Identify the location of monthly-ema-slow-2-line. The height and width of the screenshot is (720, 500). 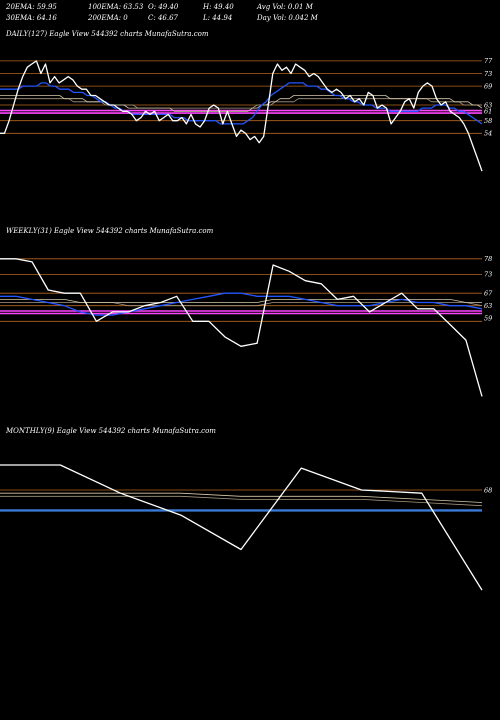
(241, 501).